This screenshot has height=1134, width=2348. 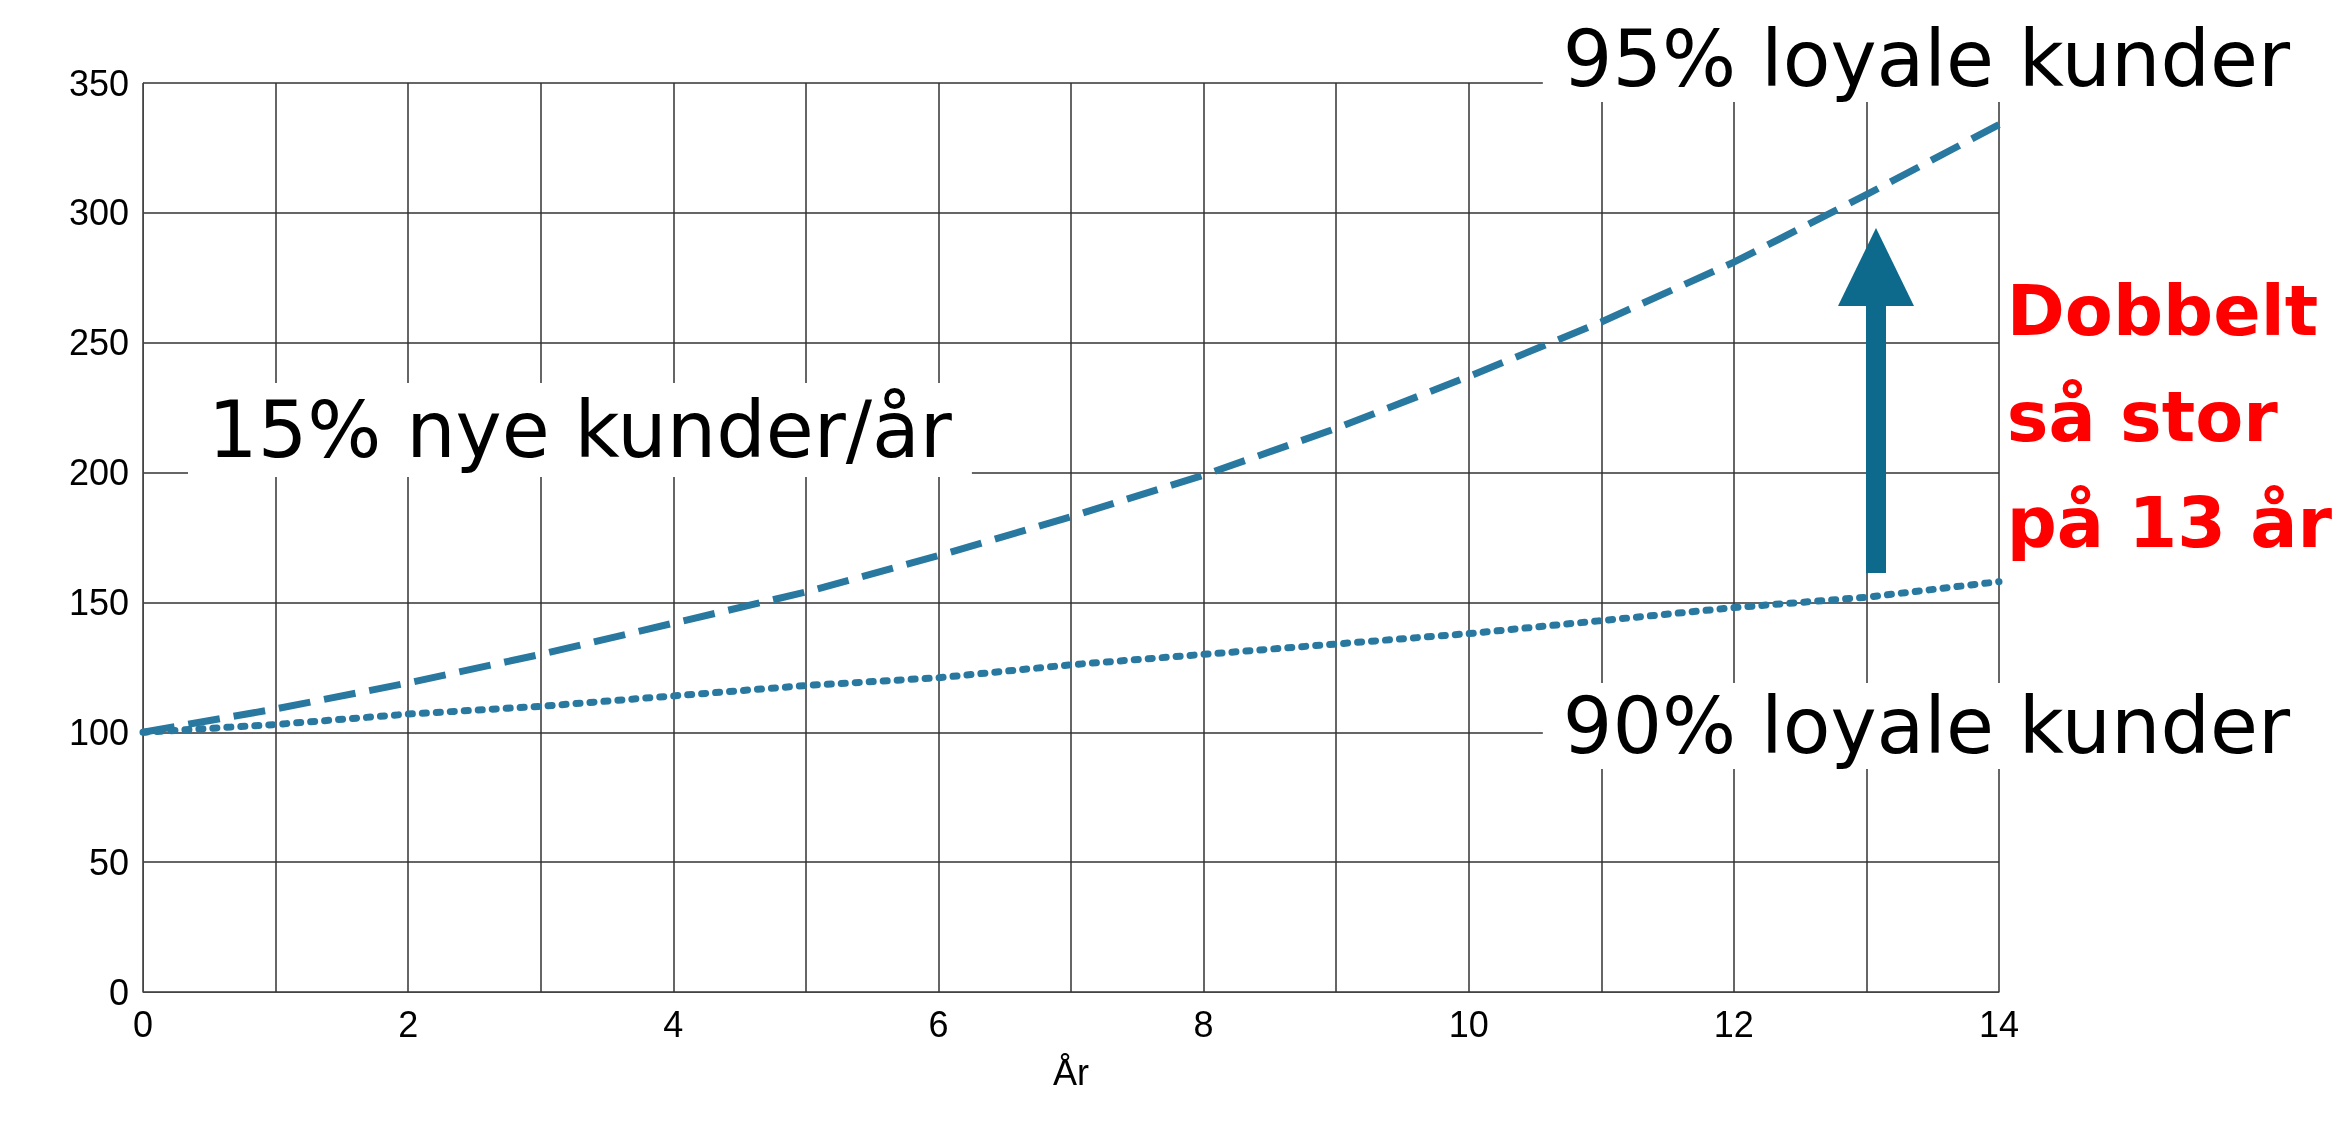 What do you see at coordinates (108, 862) in the screenshot?
I see `y-tick-label: 50` at bounding box center [108, 862].